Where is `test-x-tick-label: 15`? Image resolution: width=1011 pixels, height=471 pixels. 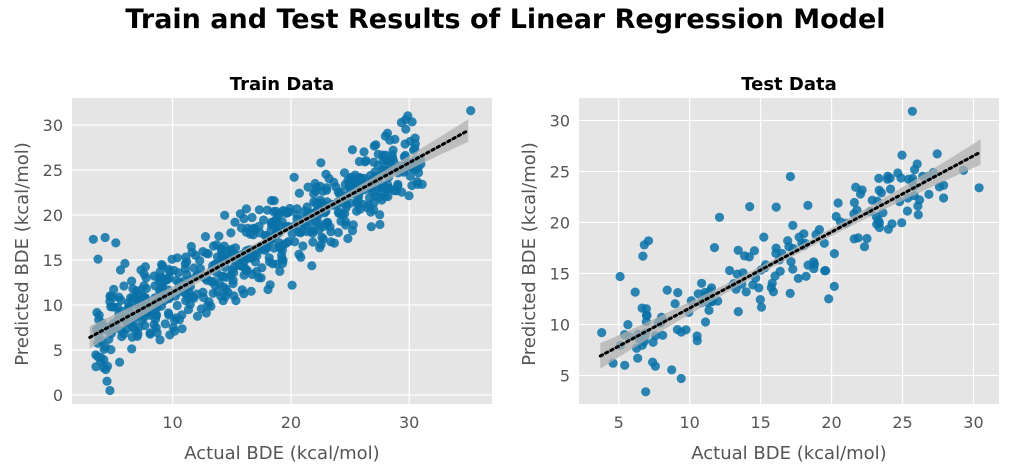 test-x-tick-label: 15 is located at coordinates (760, 422).